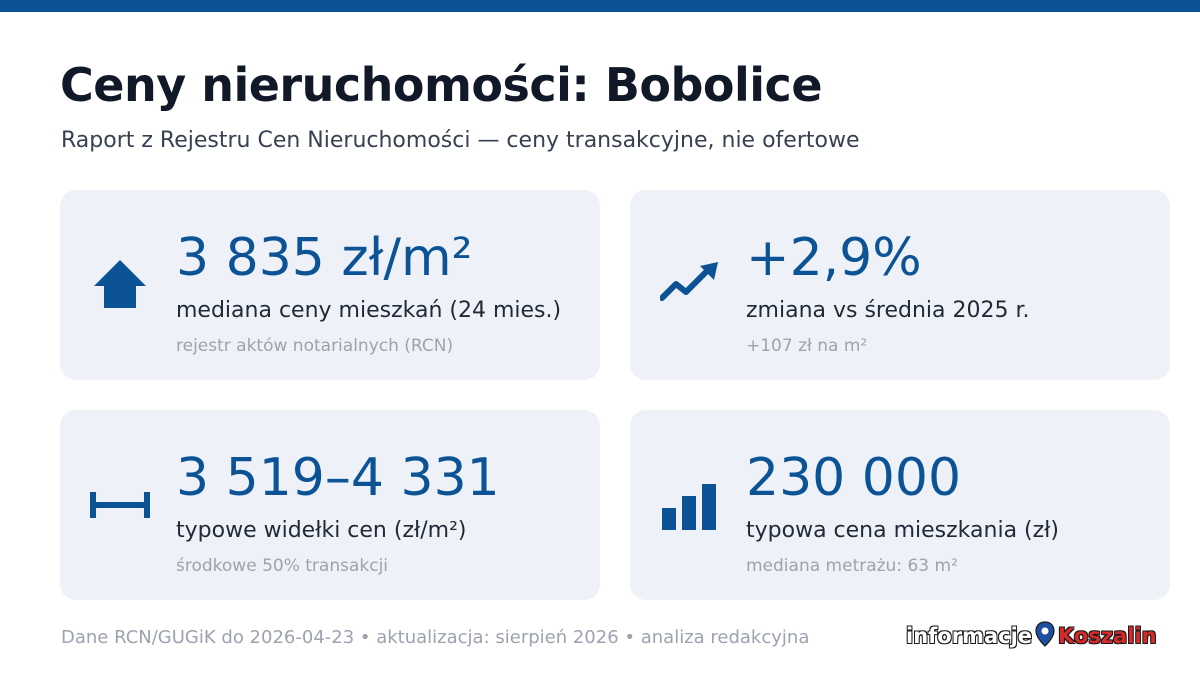 This screenshot has width=1200, height=675. What do you see at coordinates (888, 310) in the screenshot?
I see `stat-label: zmiana vs średnia 2025 r.` at bounding box center [888, 310].